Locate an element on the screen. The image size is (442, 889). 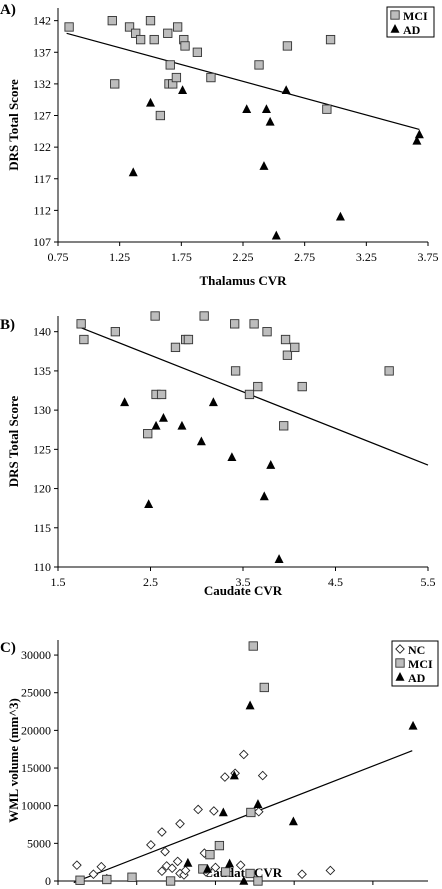
y-tick-label: 15000 is located at coordinates (36, 768).